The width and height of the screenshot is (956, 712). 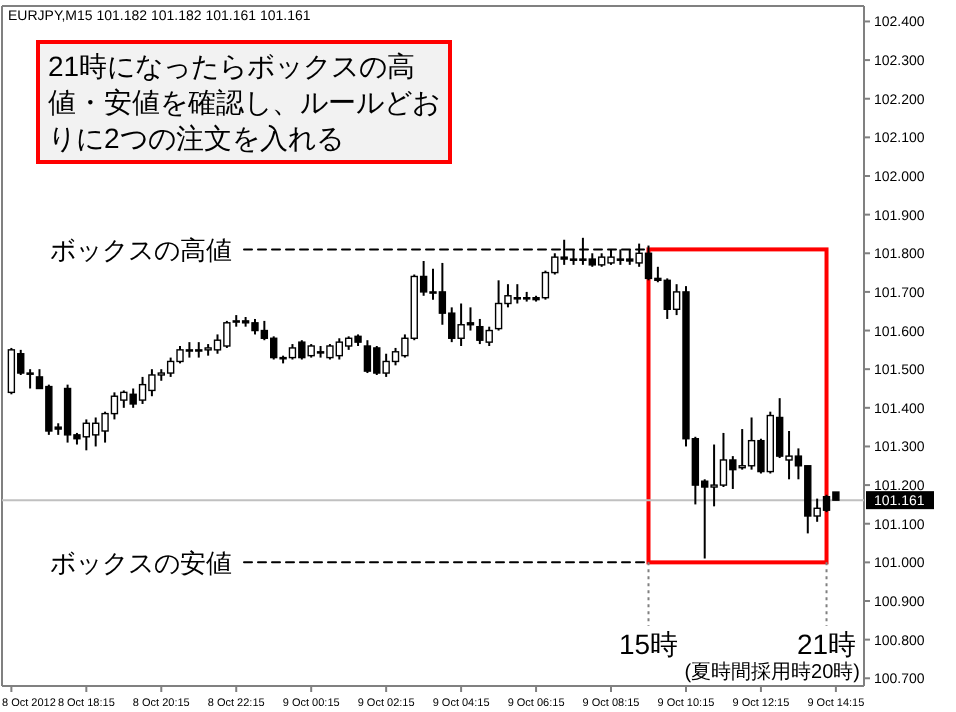 I want to click on ref-line-label: 21時, so click(x=826, y=644).